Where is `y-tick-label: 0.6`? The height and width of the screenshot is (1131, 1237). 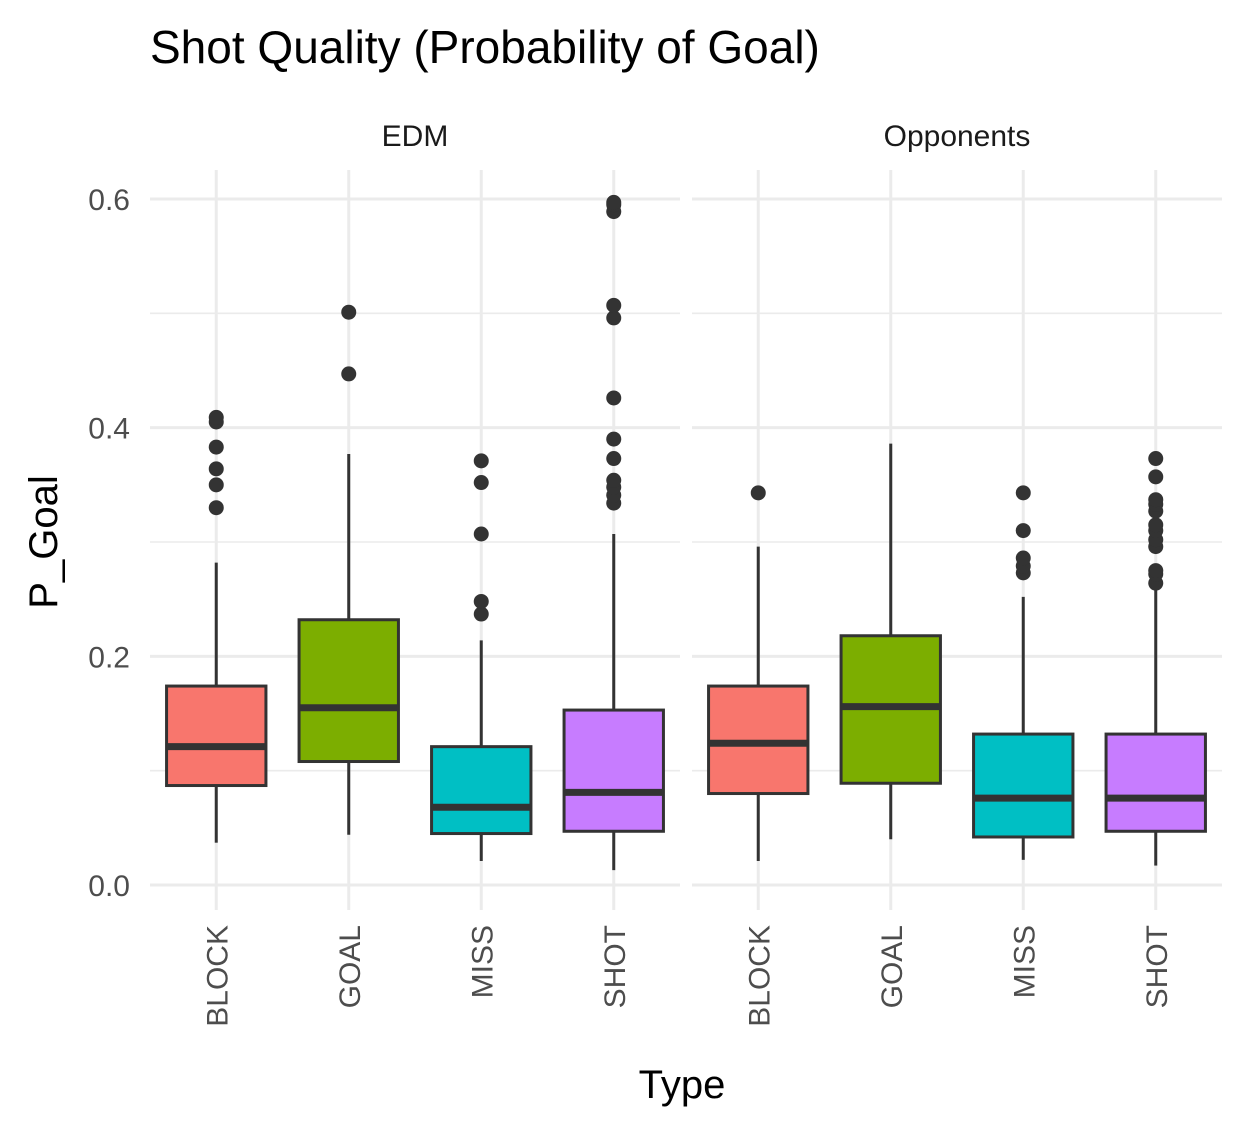
y-tick-label: 0.6 is located at coordinates (109, 200).